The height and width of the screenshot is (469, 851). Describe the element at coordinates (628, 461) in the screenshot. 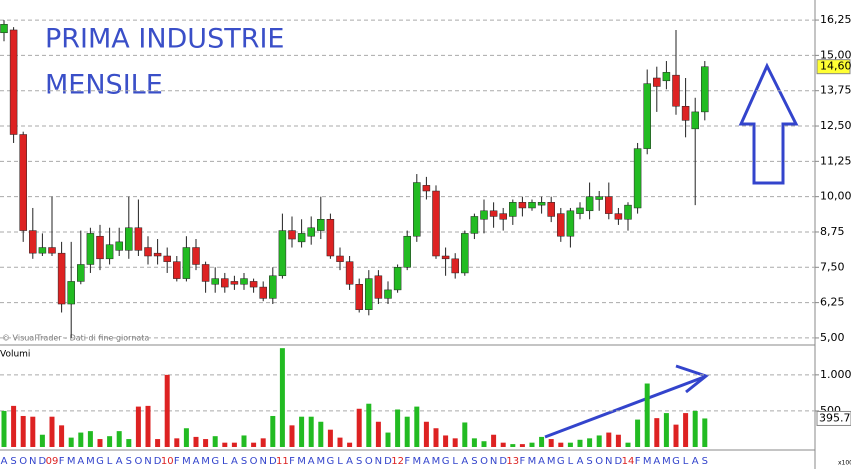

I see `x-tick-label: 14` at that location.